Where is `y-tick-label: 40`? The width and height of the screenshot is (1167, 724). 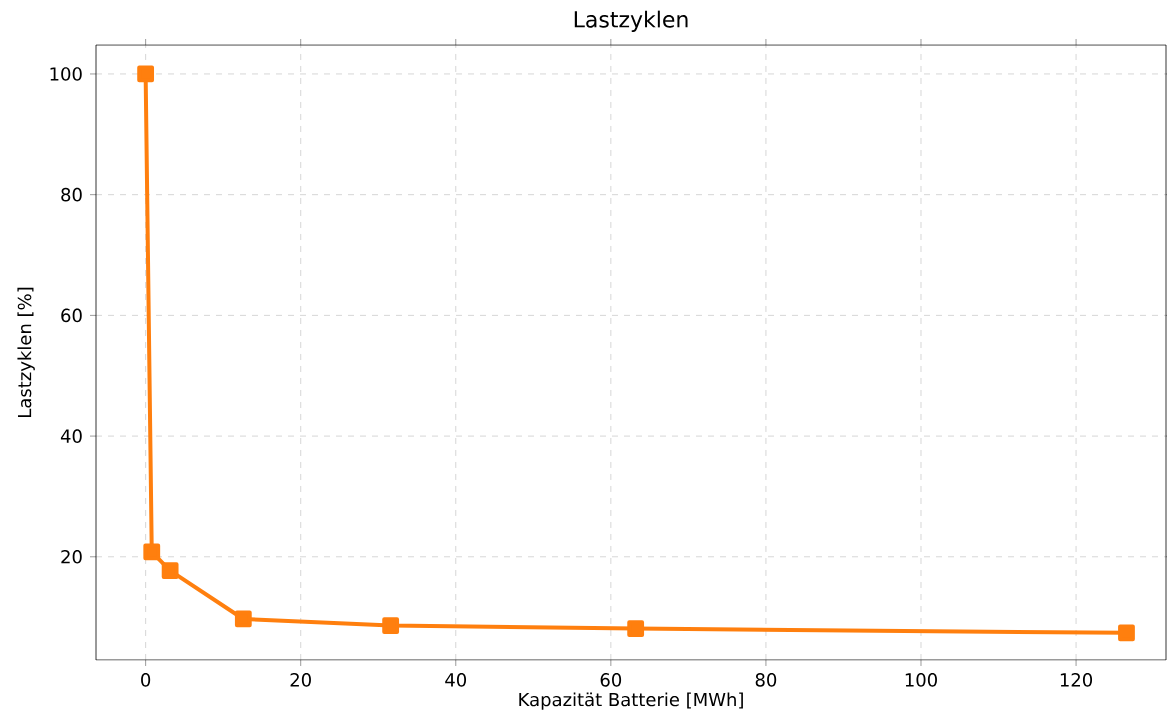
y-tick-label: 40 is located at coordinates (71, 436).